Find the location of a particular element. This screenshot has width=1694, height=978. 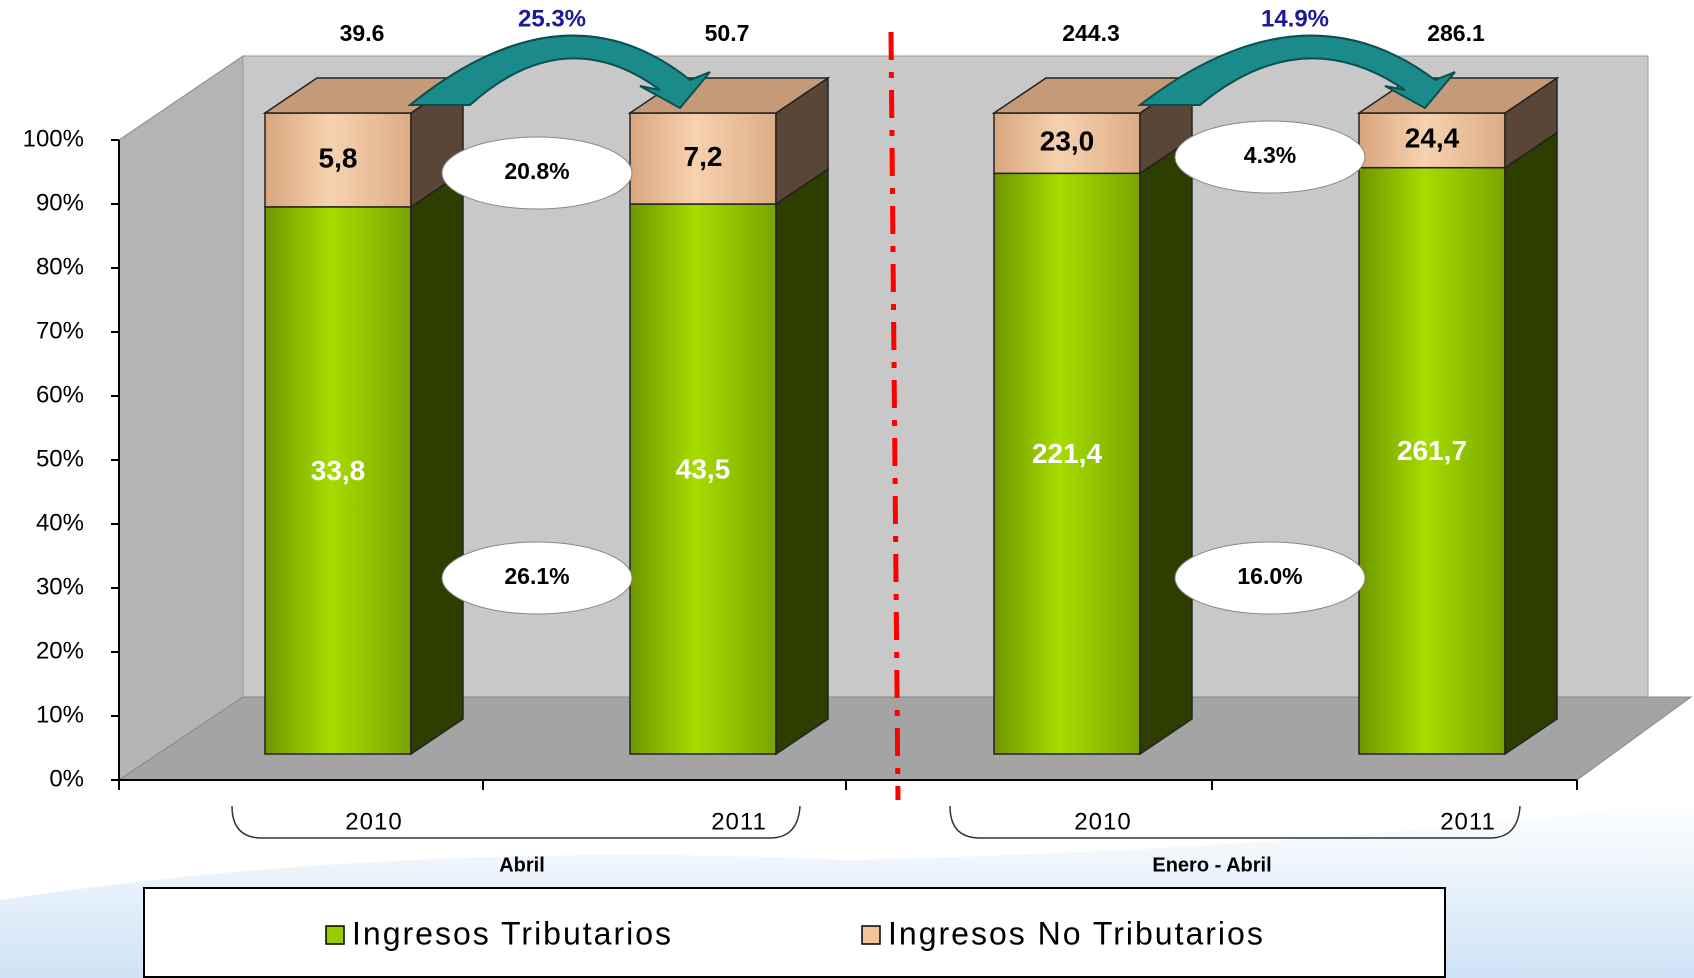

value-label: 7,2 is located at coordinates (703, 156).